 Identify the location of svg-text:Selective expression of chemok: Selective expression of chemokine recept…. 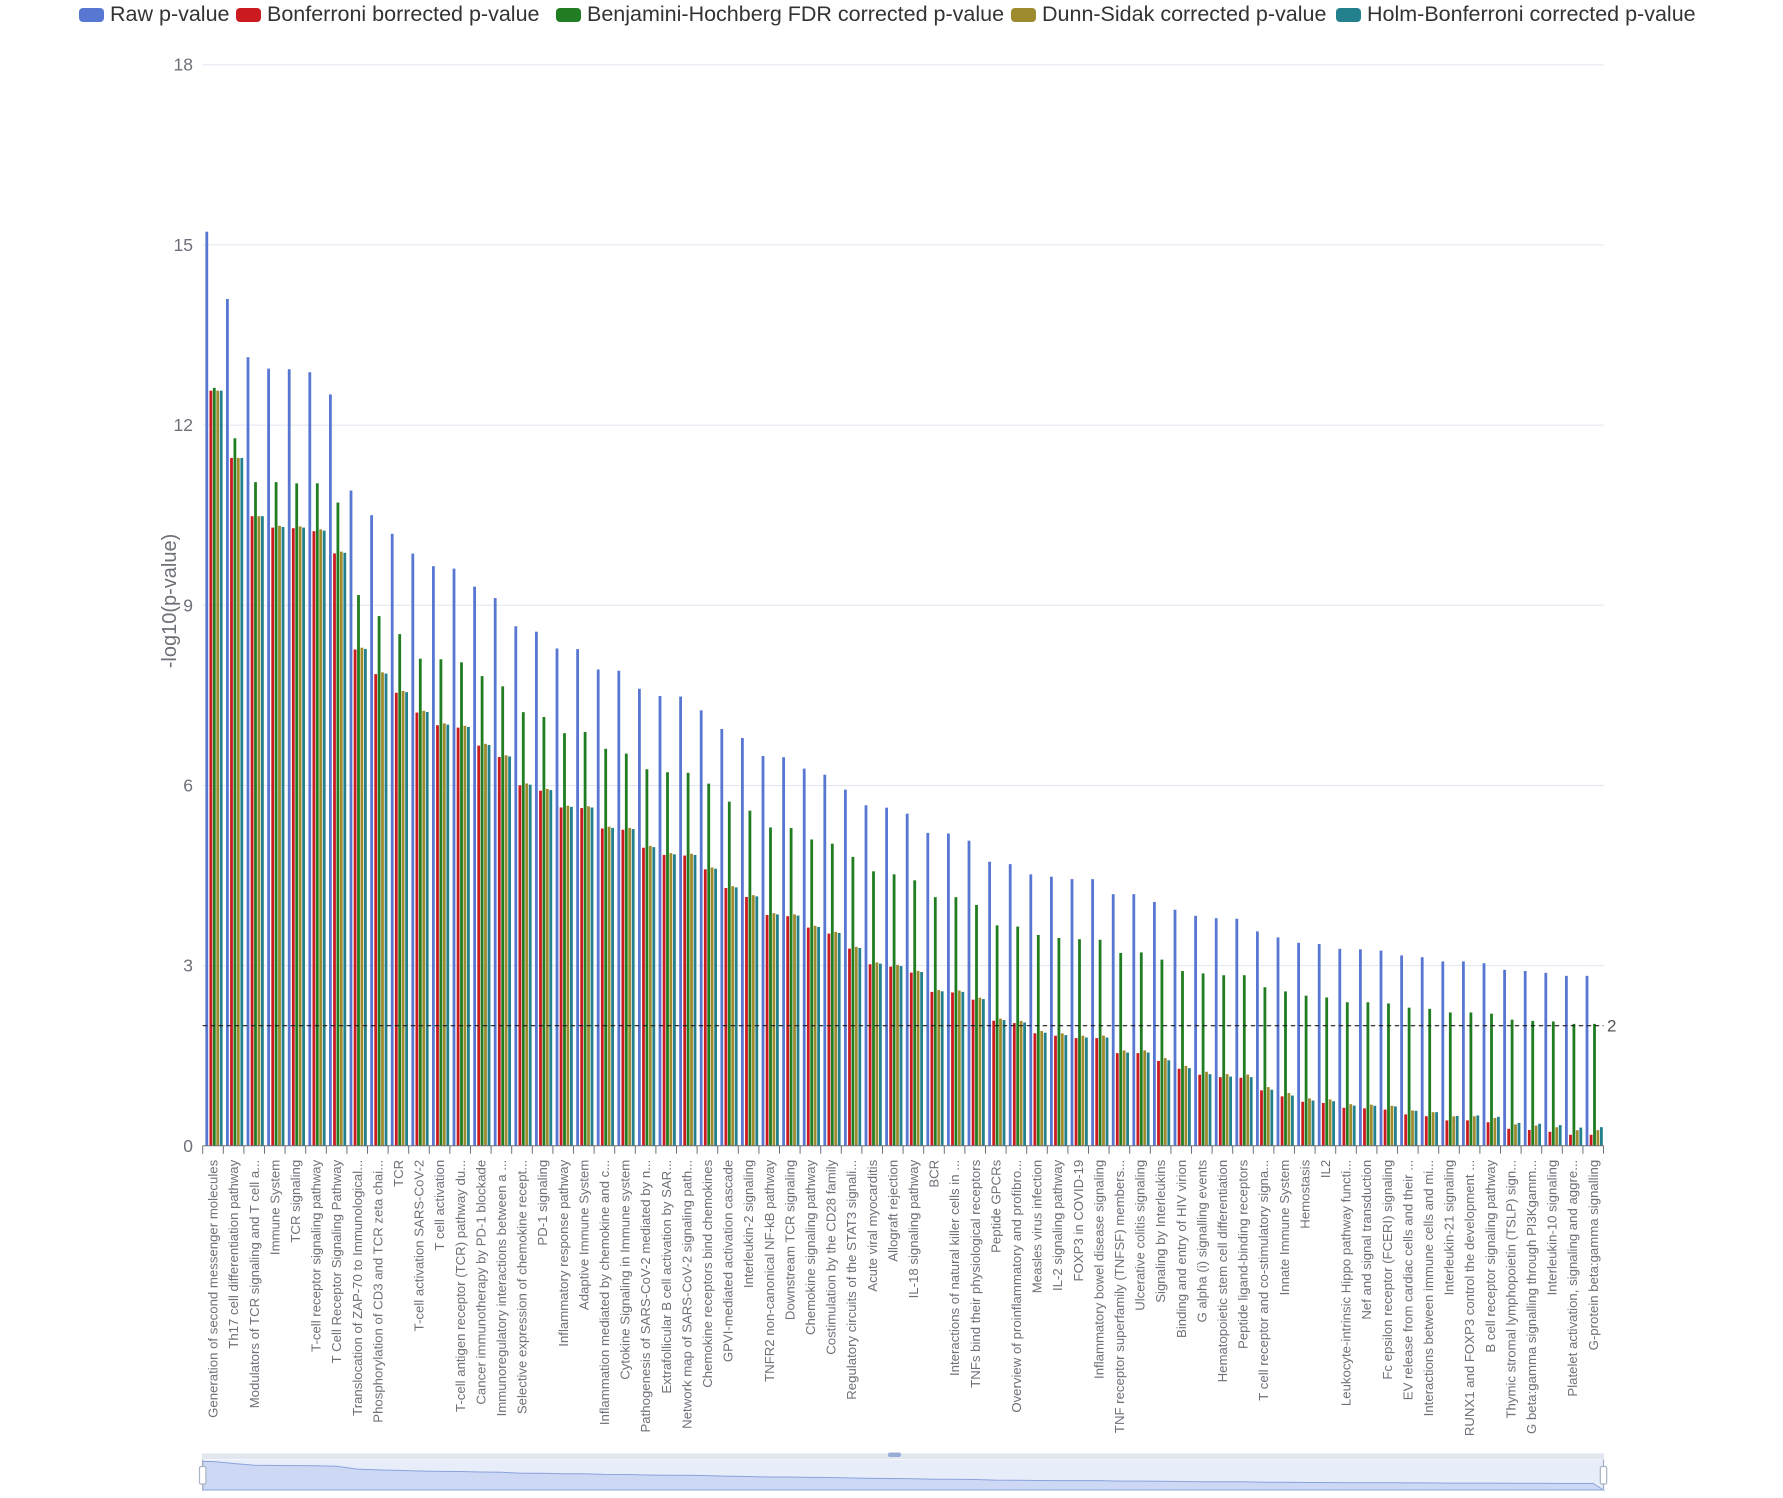
(522, 1287).